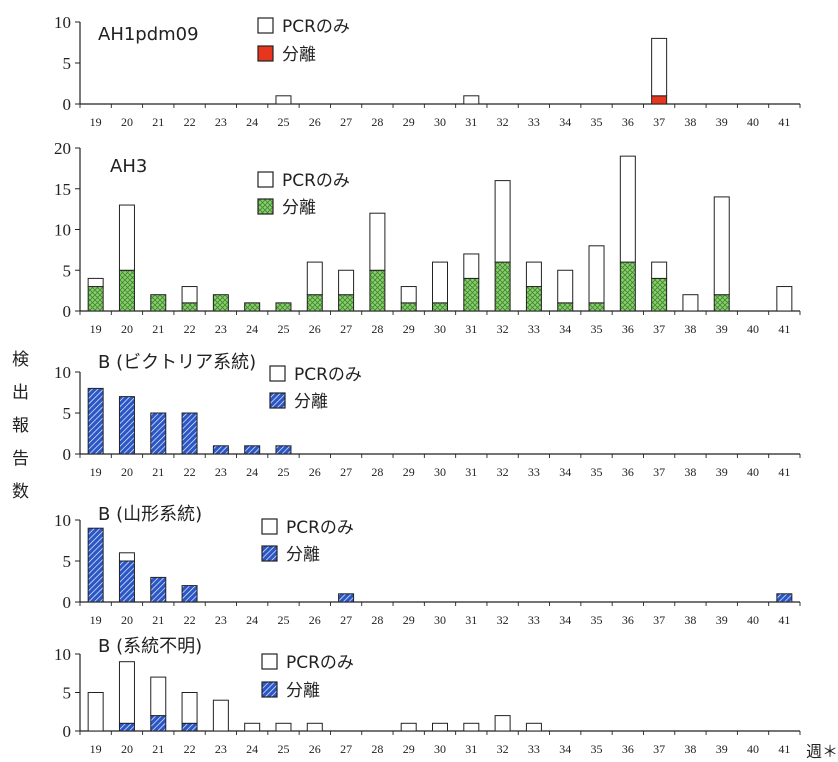 The height and width of the screenshot is (762, 838). What do you see at coordinates (722, 749) in the screenshot?
I see `x-tick-label: 39` at bounding box center [722, 749].